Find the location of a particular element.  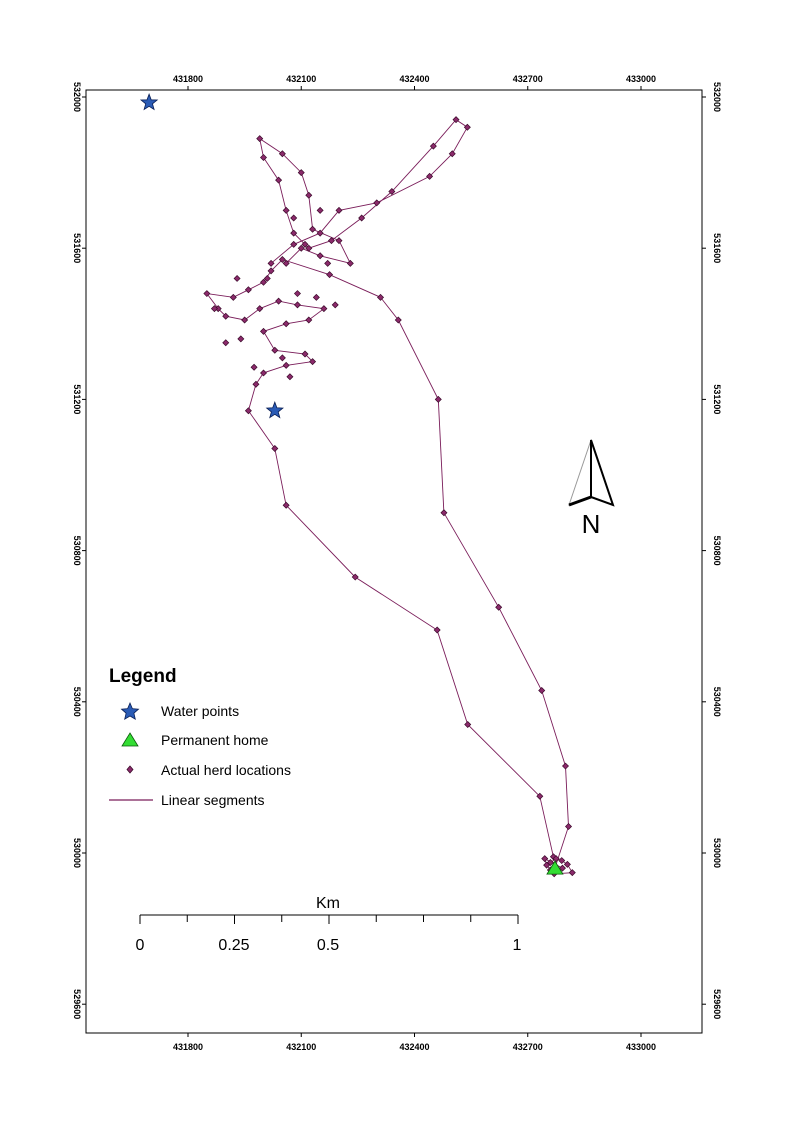

legend-label-linear-segments: Linear segments is located at coordinates (213, 800).